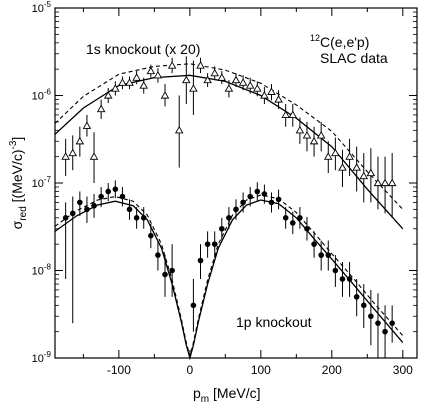 This screenshot has height=408, width=436. I want to click on x-tick-label: 100, so click(261, 370).